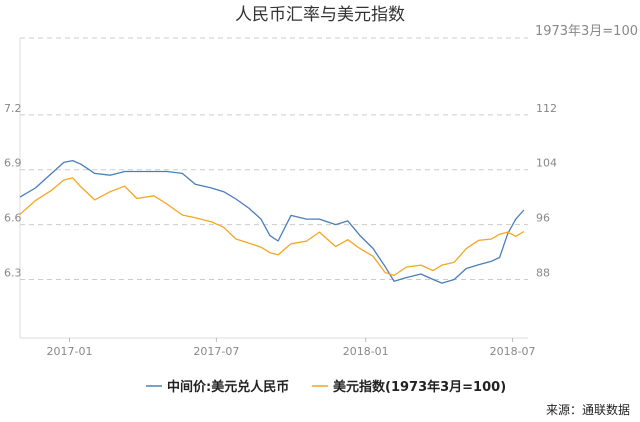  What do you see at coordinates (13, 272) in the screenshot?
I see `left-tick-label-3: 6.3` at bounding box center [13, 272].